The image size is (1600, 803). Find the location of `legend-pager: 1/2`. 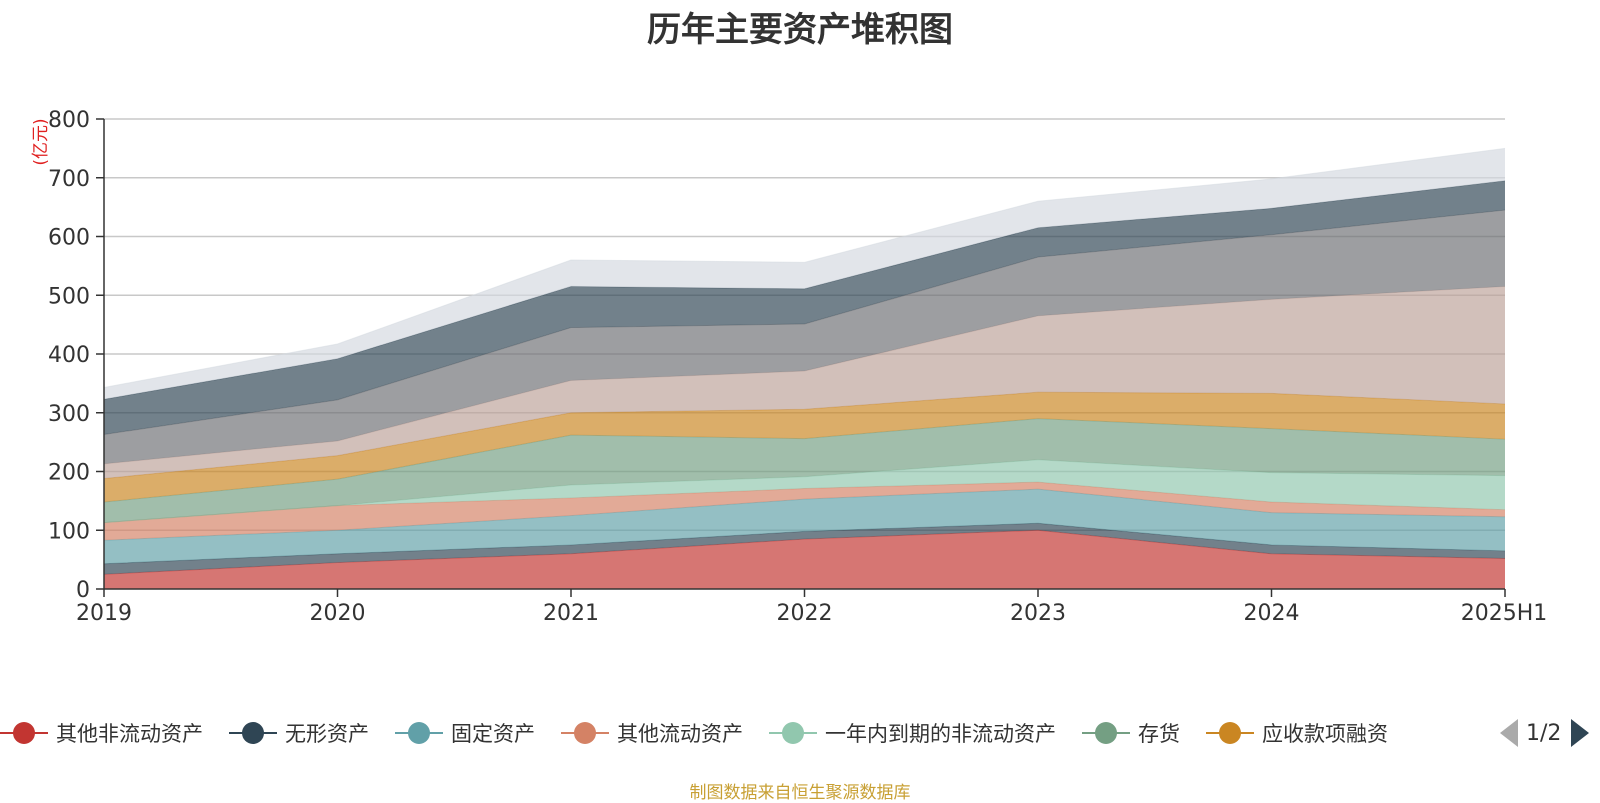

legend-pager: 1/2 is located at coordinates (1550, 733).